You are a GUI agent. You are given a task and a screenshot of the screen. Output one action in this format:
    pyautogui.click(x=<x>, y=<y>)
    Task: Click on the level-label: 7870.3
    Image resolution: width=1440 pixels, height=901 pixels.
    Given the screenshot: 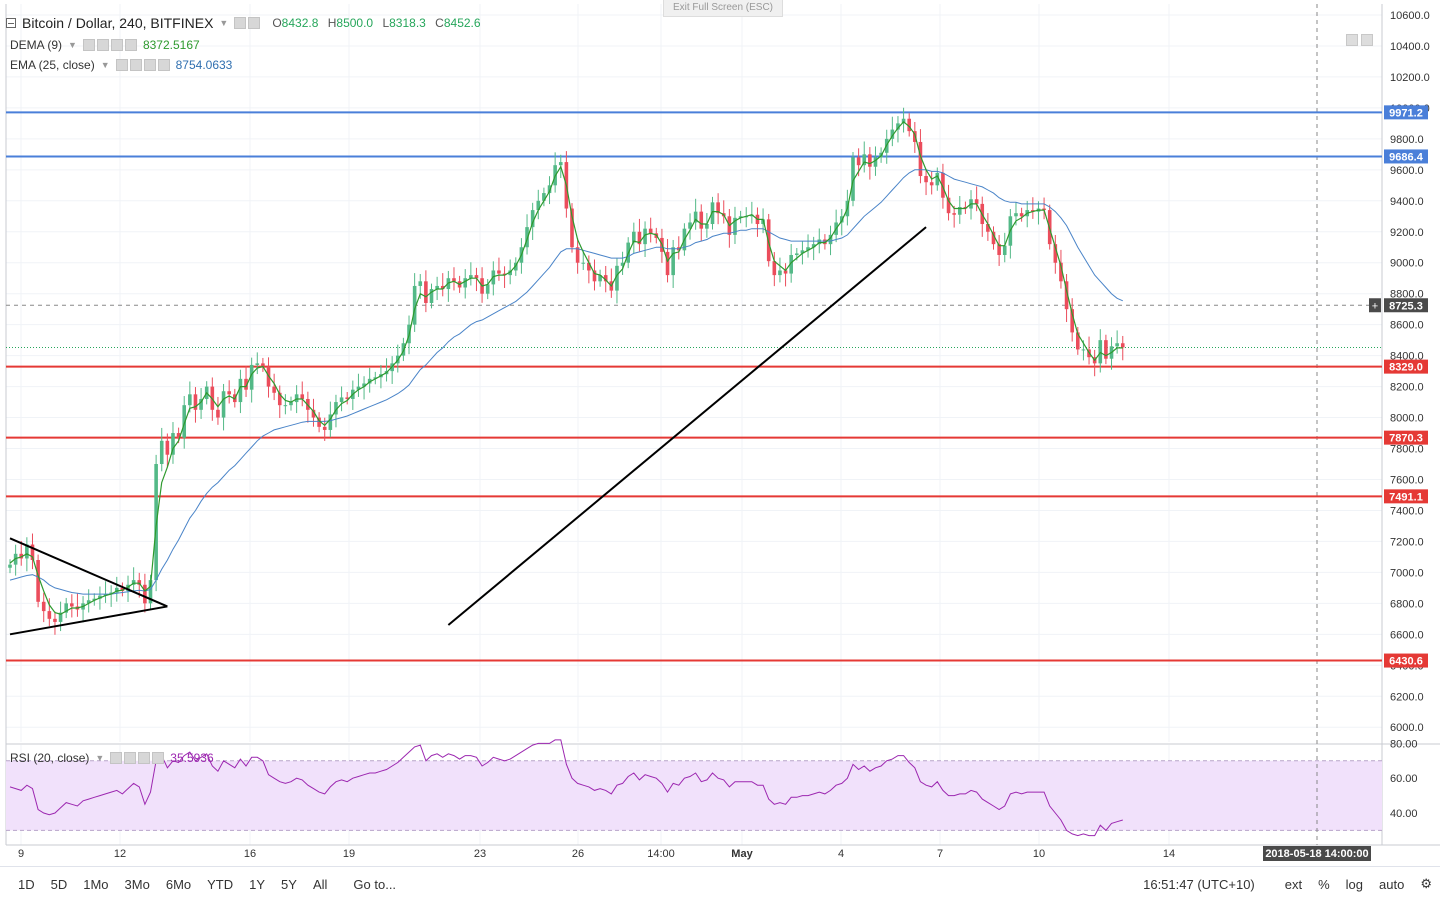 What is the action you would take?
    pyautogui.click(x=1406, y=439)
    